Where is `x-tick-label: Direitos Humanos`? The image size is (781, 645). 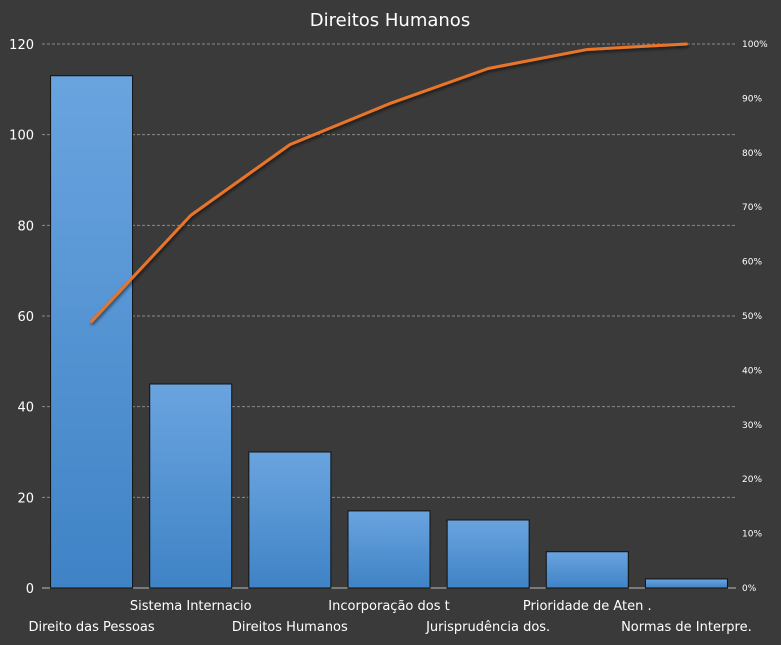 x-tick-label: Direitos Humanos is located at coordinates (290, 627).